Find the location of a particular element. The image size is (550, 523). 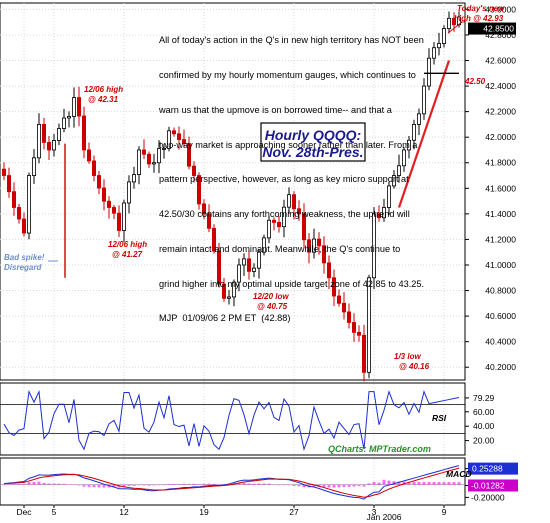

price-tick-label: 40.8000 is located at coordinates (500, 291).